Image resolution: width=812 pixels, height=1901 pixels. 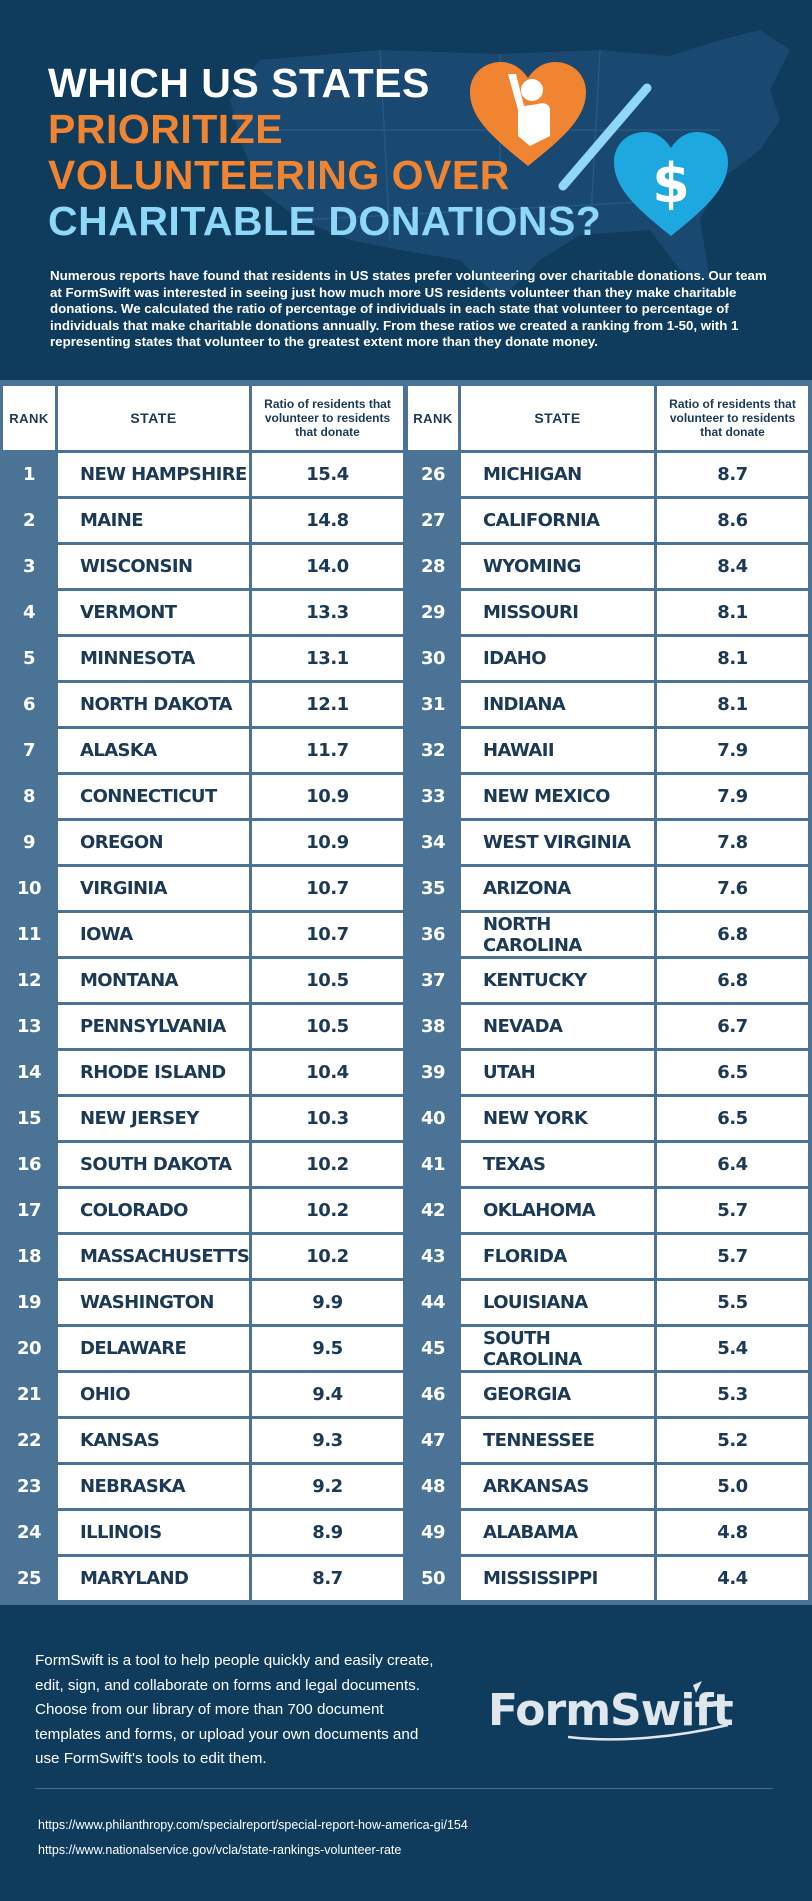 What do you see at coordinates (327, 1486) in the screenshot?
I see `ratio-cell: 9.2` at bounding box center [327, 1486].